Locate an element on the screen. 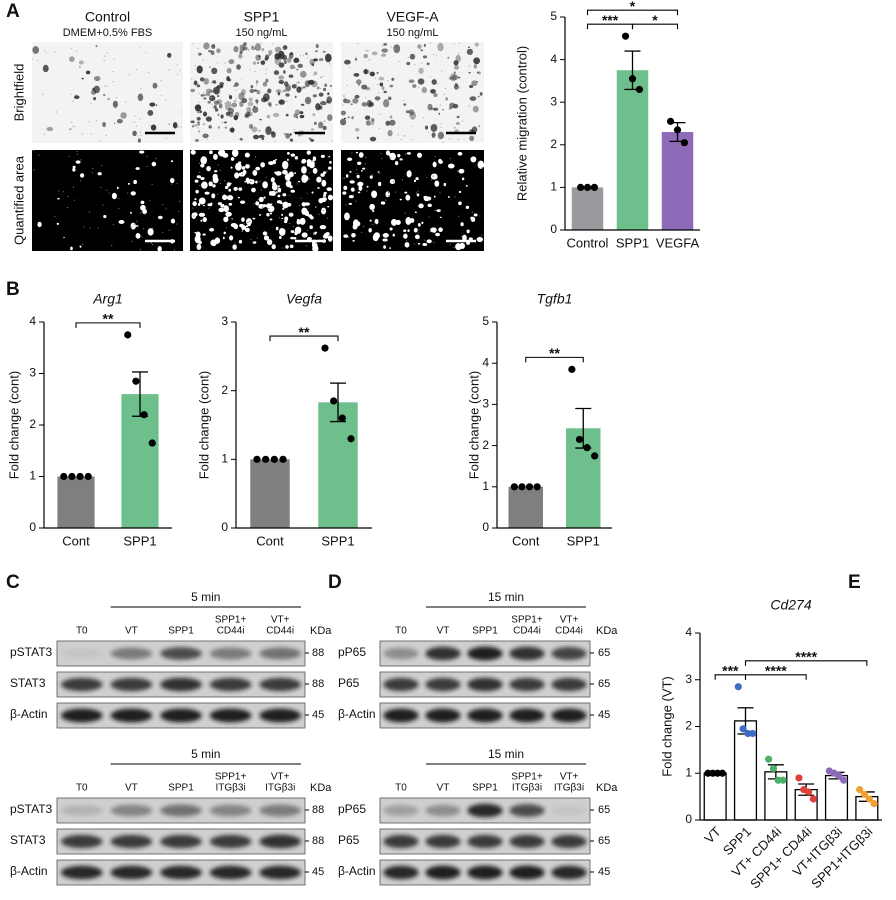 This screenshot has height=900, width=896. x-tick-label: SPP1 is located at coordinates (139, 540).